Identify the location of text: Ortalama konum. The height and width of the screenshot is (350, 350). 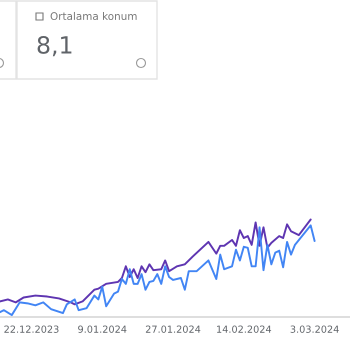
(93, 16).